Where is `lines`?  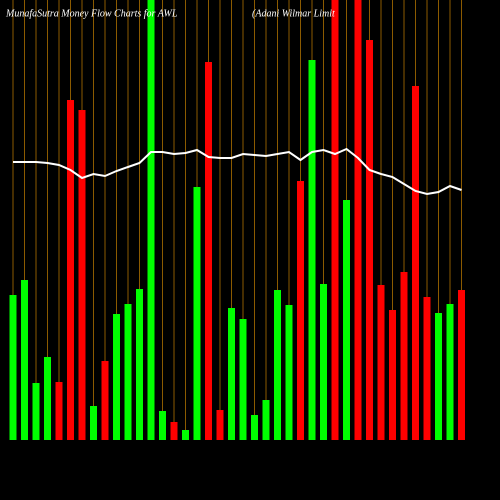
lines is located at coordinates (237, 171).